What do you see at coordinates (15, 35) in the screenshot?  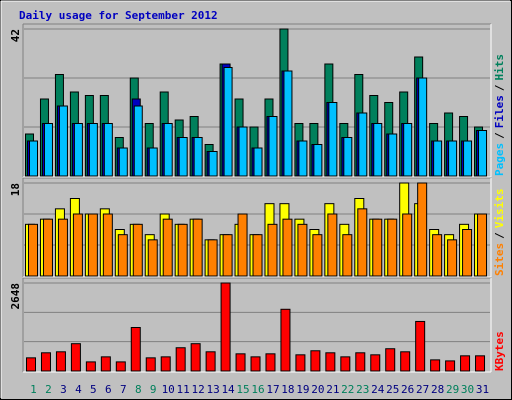 I see `y-max-label: 42` at bounding box center [15, 35].